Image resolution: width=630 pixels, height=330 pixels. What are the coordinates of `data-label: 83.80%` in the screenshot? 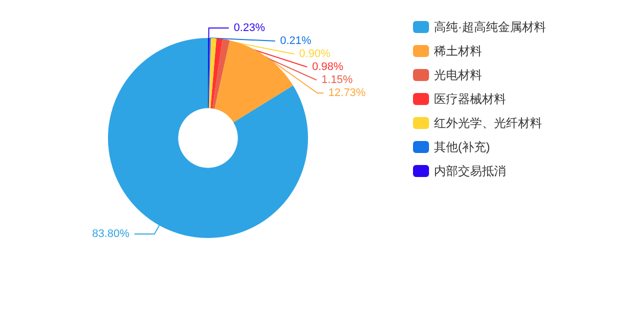 It's located at (111, 234).